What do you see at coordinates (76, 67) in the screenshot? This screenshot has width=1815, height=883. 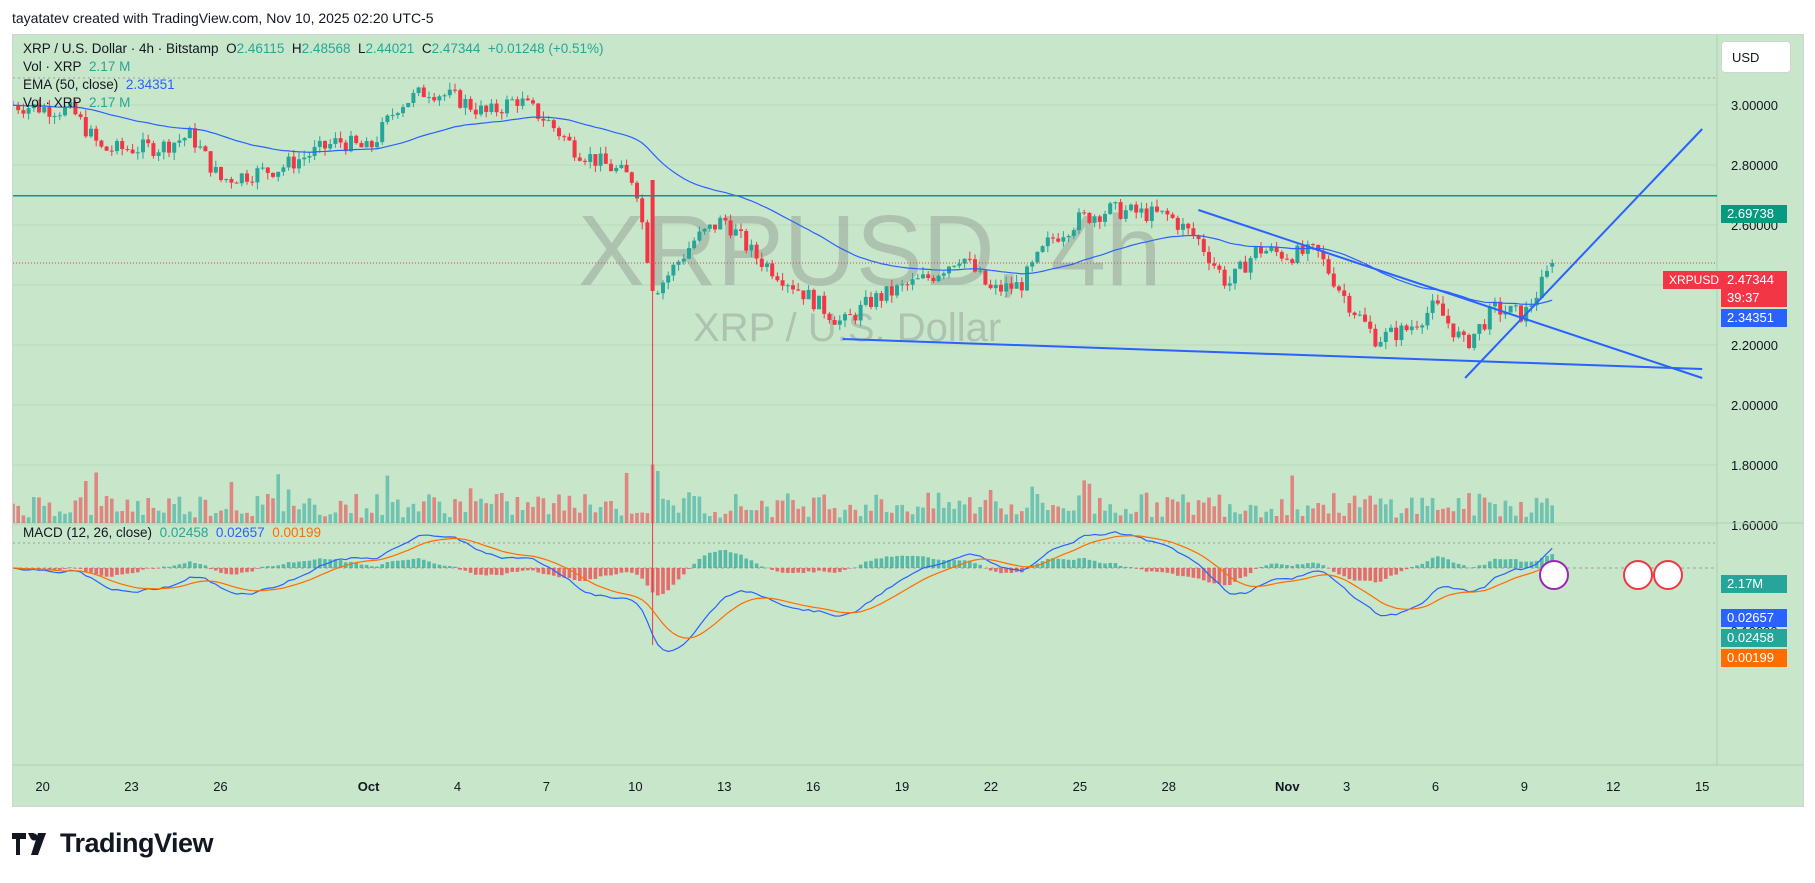 I see `volume-legend: Vol · XRP 2.17 M` at bounding box center [76, 67].